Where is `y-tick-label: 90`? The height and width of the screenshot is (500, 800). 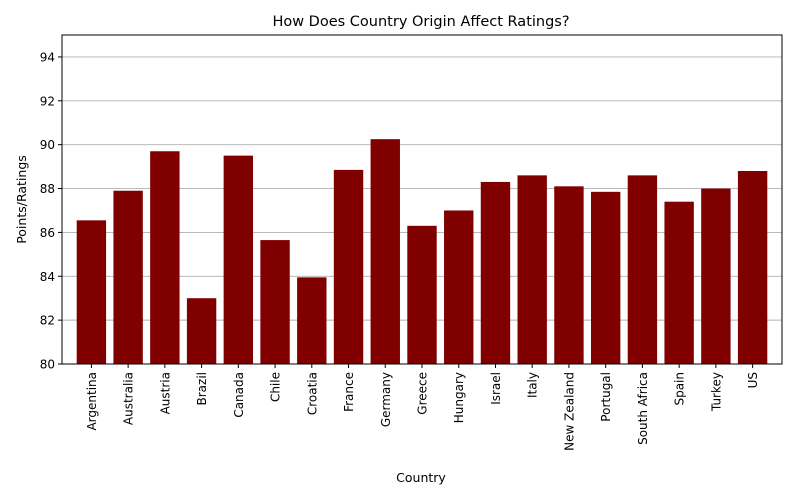 y-tick-label: 90 is located at coordinates (47, 145).